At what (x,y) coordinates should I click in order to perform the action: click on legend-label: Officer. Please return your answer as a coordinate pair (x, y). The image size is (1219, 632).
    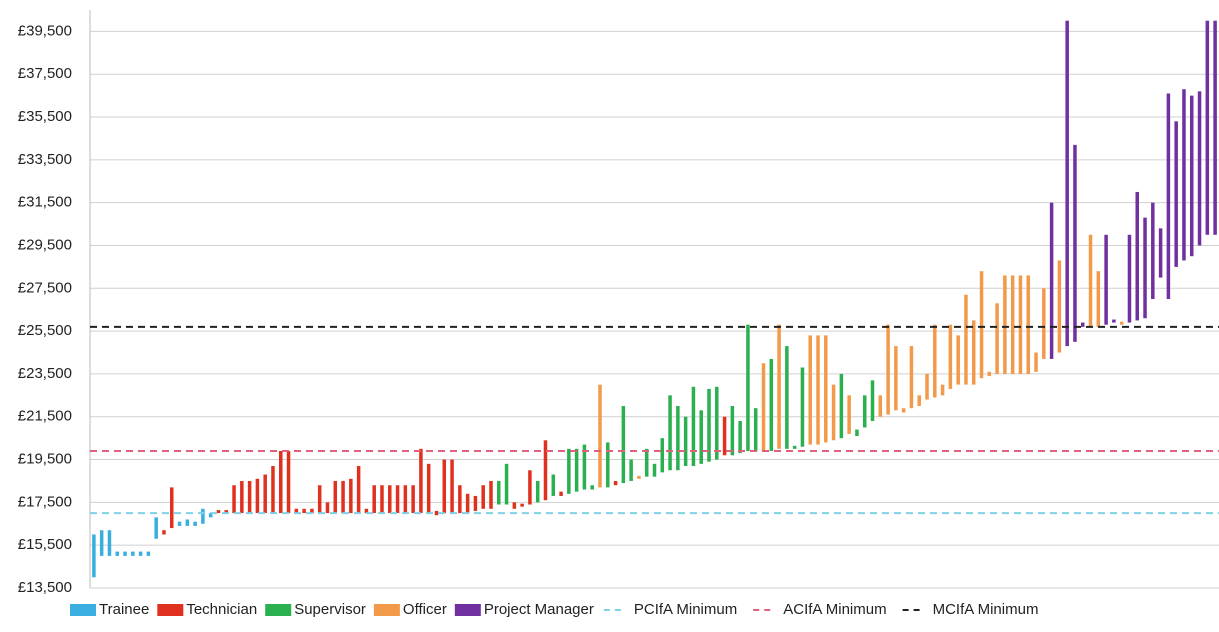
    Looking at the image, I should click on (425, 609).